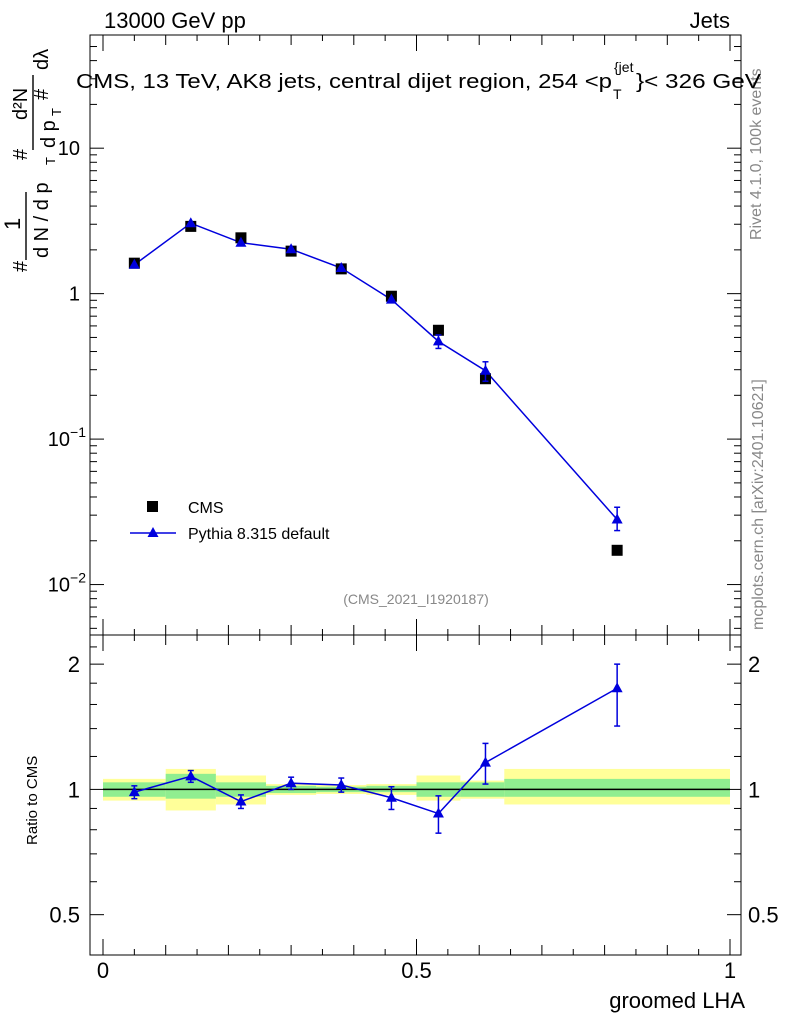  I want to click on main-ylabel: # 1 d N / d p T # d²N d p T # dλ, so click(32, 160).